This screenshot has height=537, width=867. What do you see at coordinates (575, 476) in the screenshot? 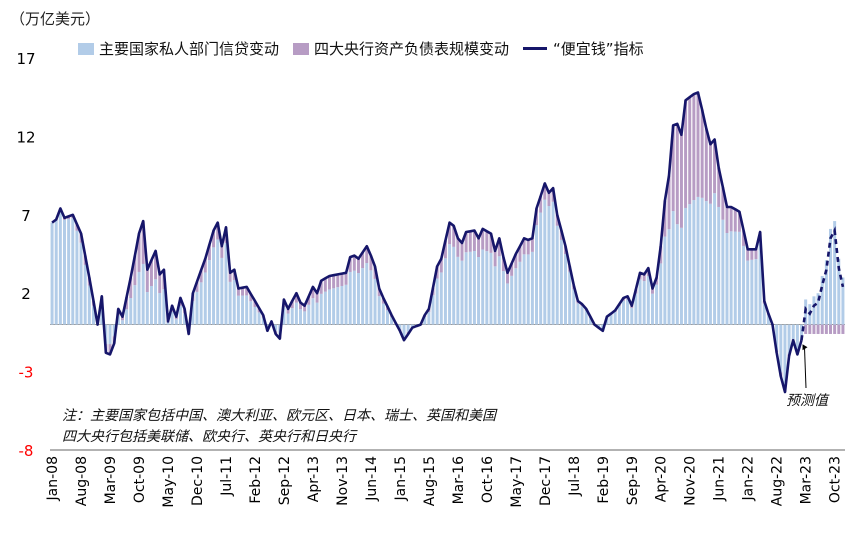
I see `x-tick-label: Jul-18` at bounding box center [575, 476].